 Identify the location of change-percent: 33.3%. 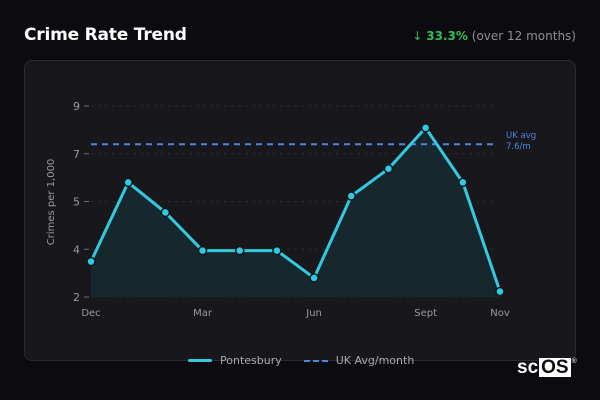
(447, 36).